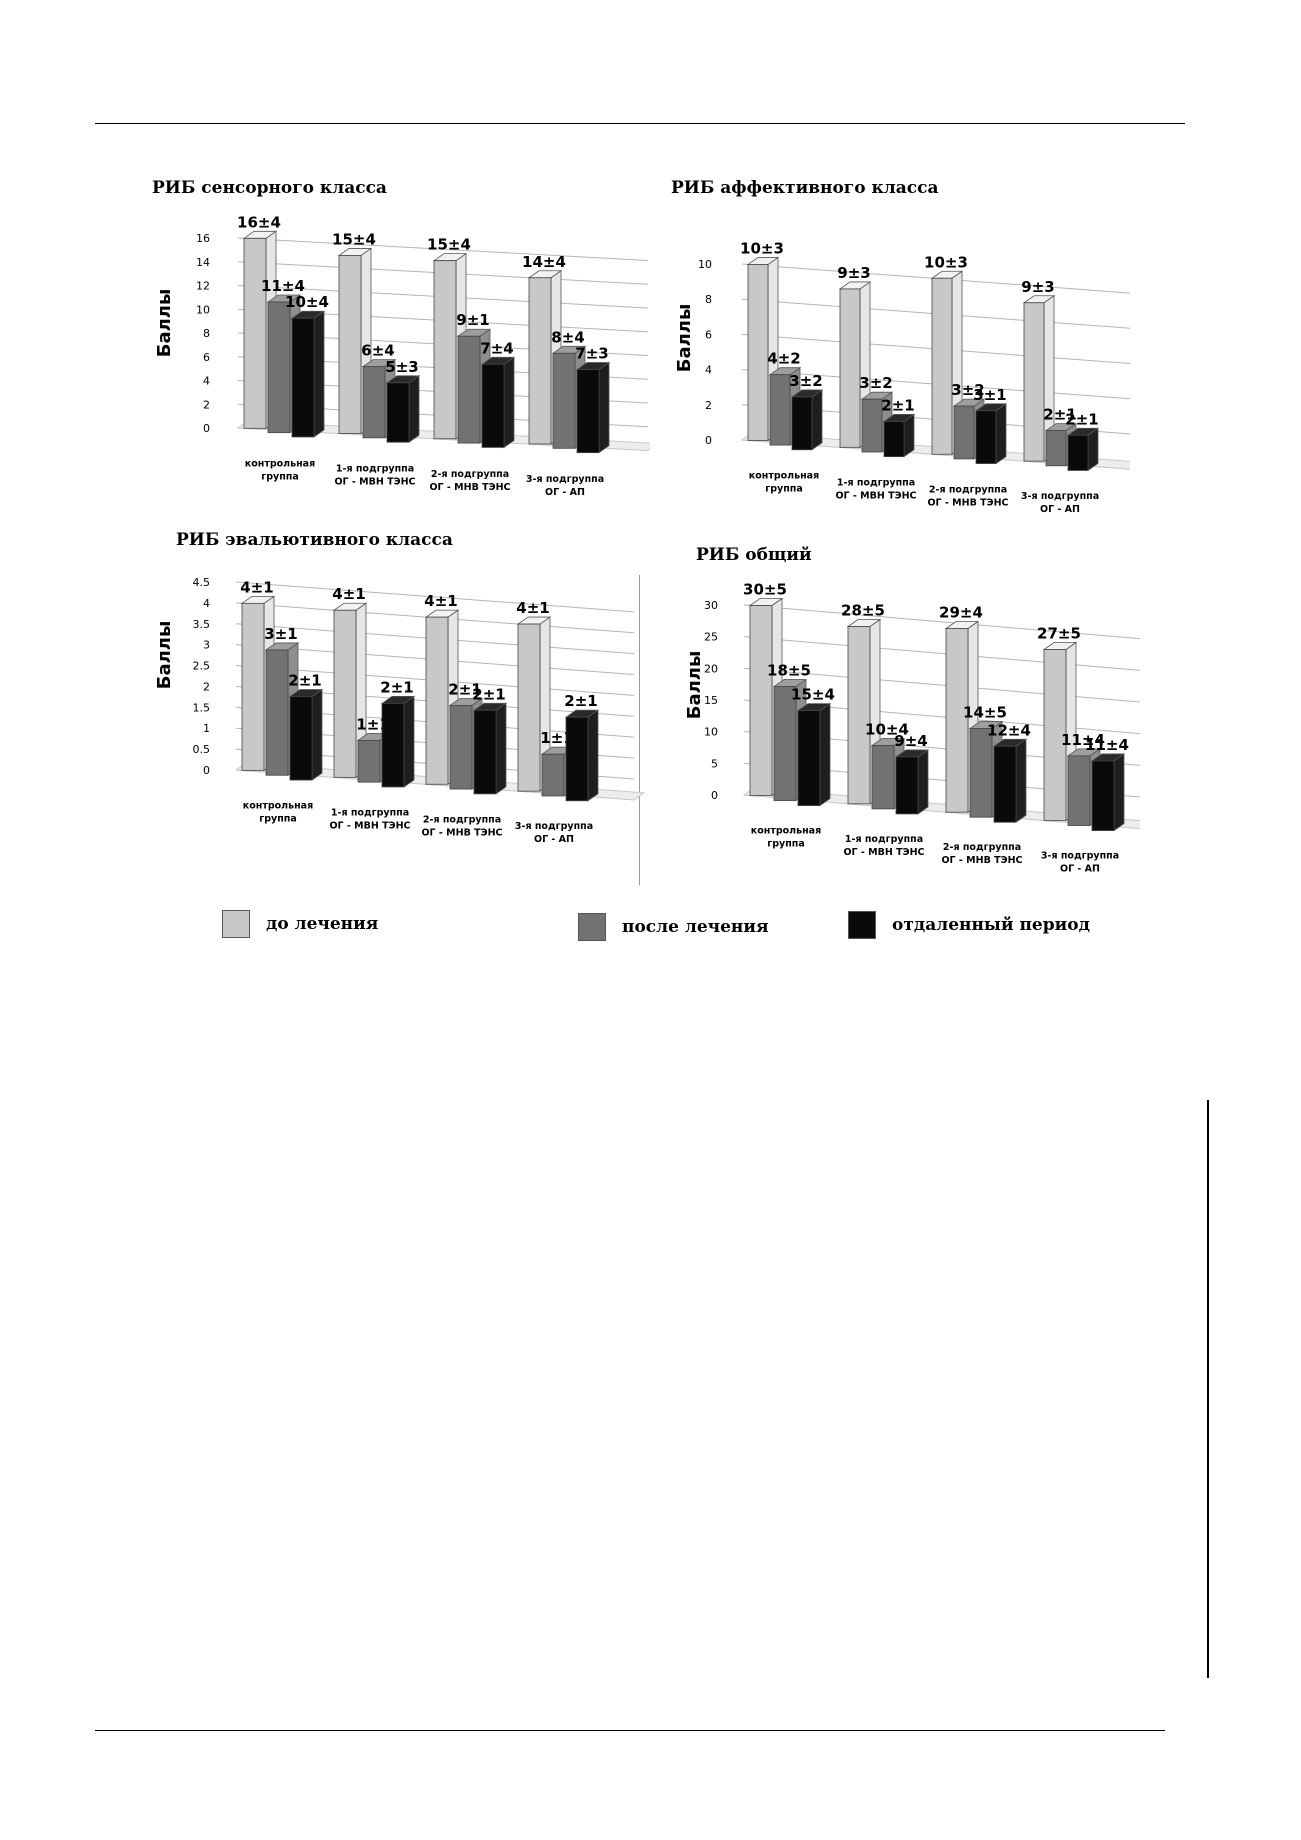  Describe the element at coordinates (206, 728) in the screenshot. I see `y-tick-label: 1` at that location.